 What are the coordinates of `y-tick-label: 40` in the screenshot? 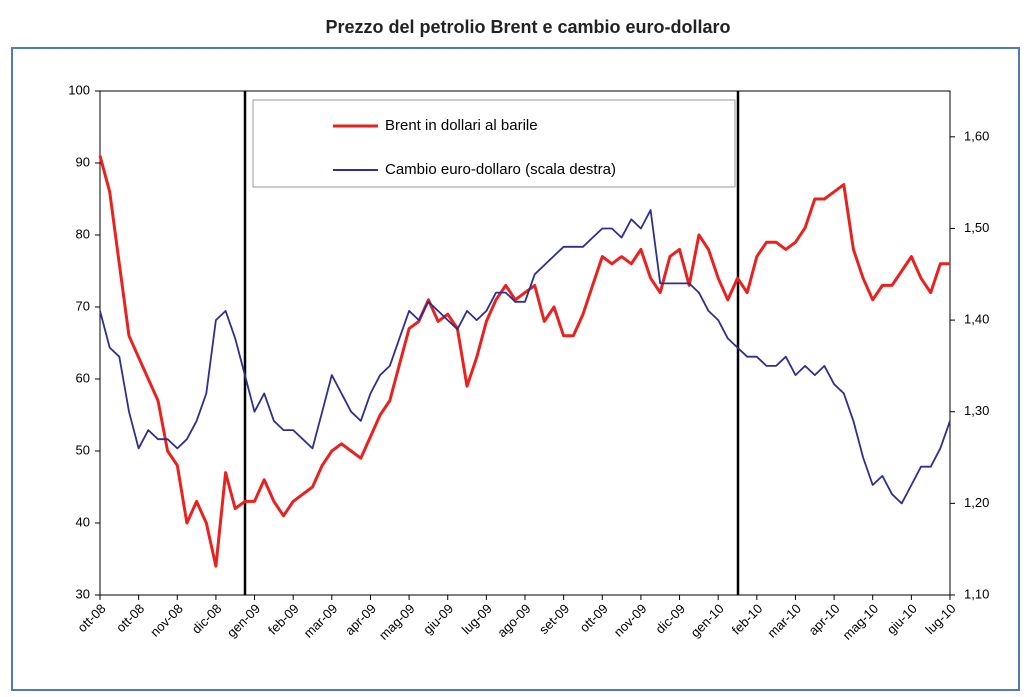 It's located at (83, 521).